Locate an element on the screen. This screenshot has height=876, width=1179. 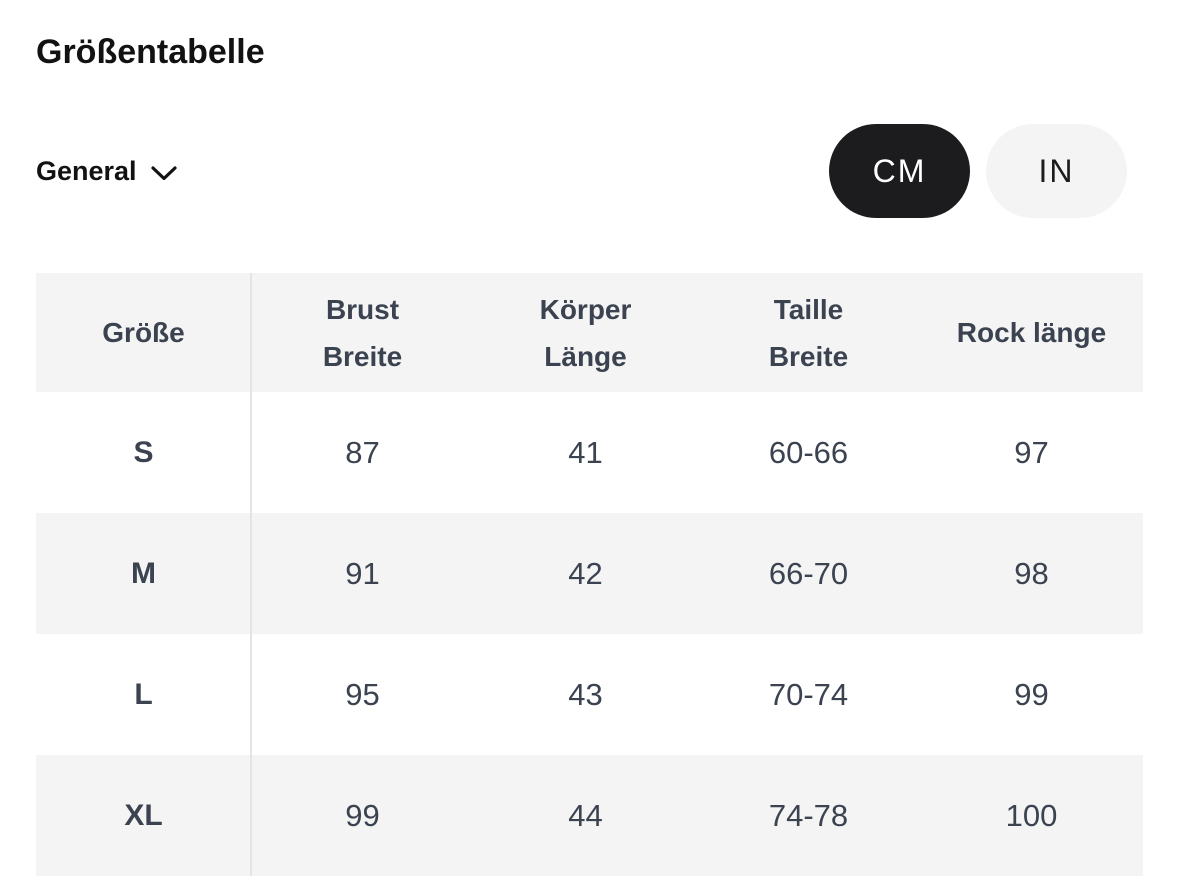
chevron-down-icon is located at coordinates (163, 172).